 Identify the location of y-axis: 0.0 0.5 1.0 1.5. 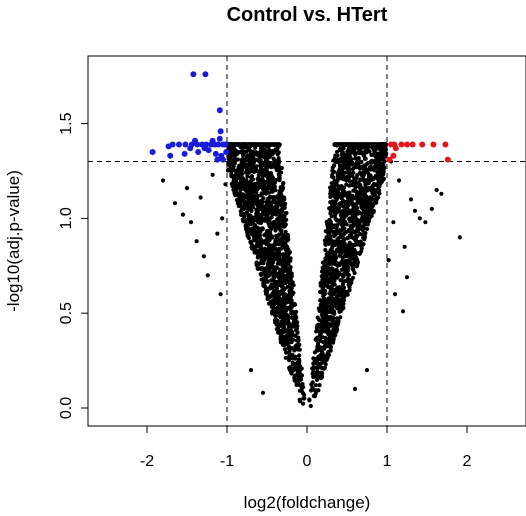
(73, 265).